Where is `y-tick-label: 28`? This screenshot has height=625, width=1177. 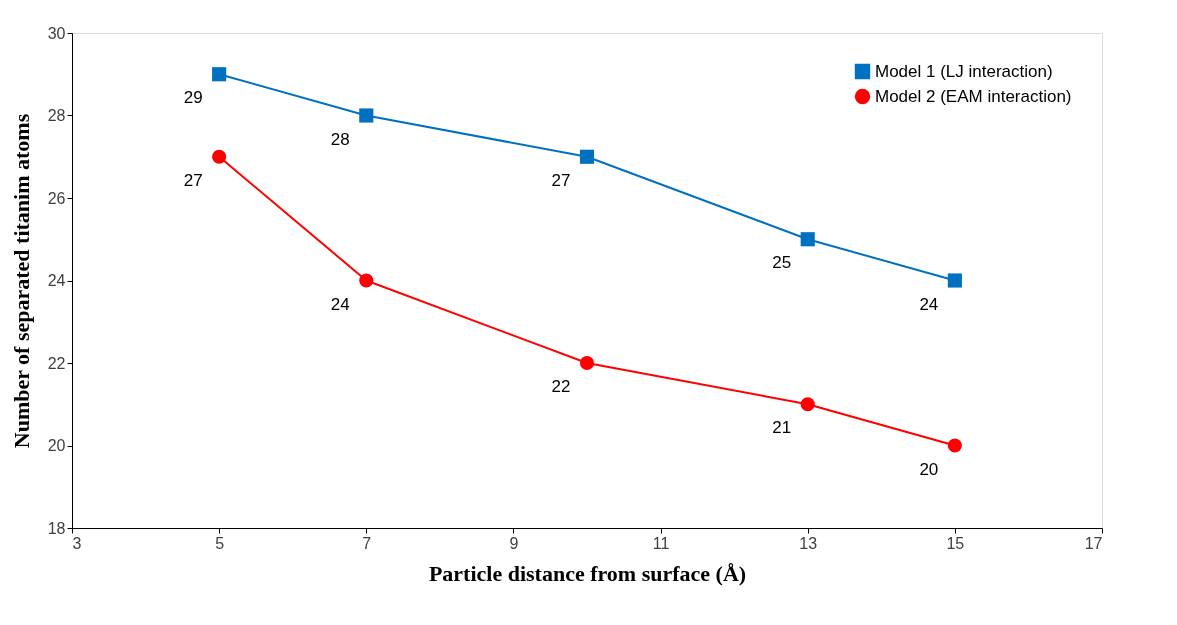
y-tick-label: 28 is located at coordinates (56, 115).